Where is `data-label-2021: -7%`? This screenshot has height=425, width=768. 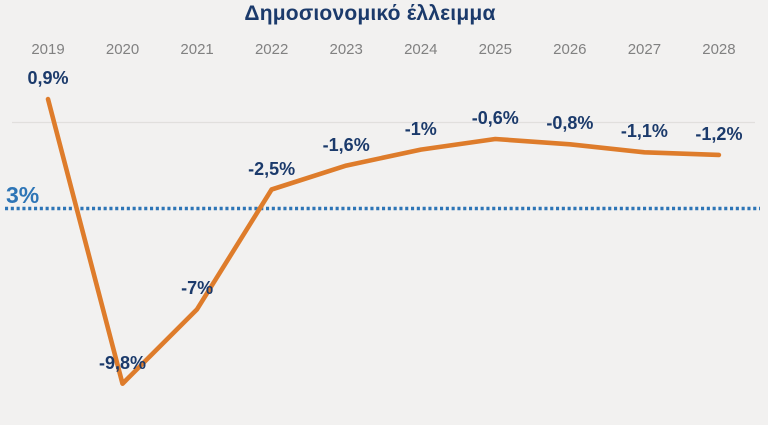
data-label-2021: -7% is located at coordinates (197, 288).